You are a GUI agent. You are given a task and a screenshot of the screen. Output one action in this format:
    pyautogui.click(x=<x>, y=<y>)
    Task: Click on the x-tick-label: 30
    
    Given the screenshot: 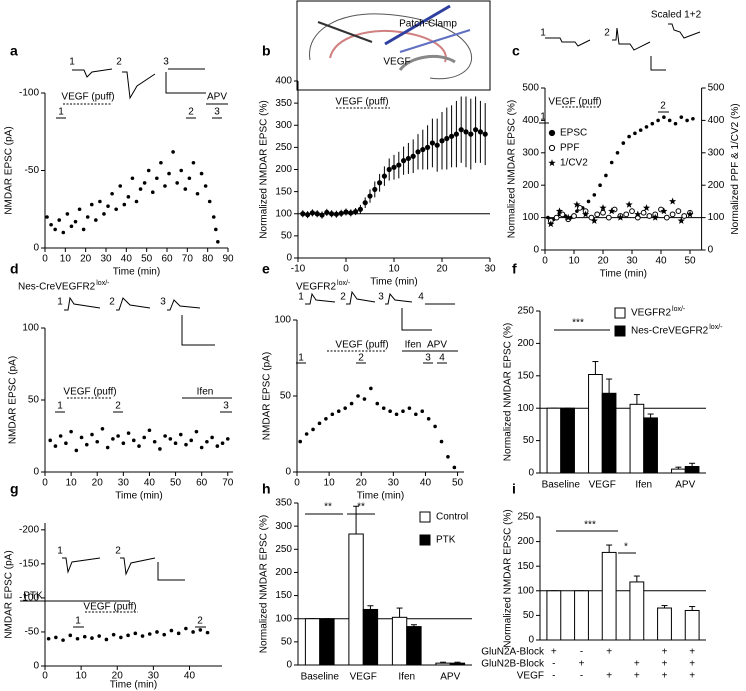 What is the action you would take?
    pyautogui.click(x=106, y=259)
    